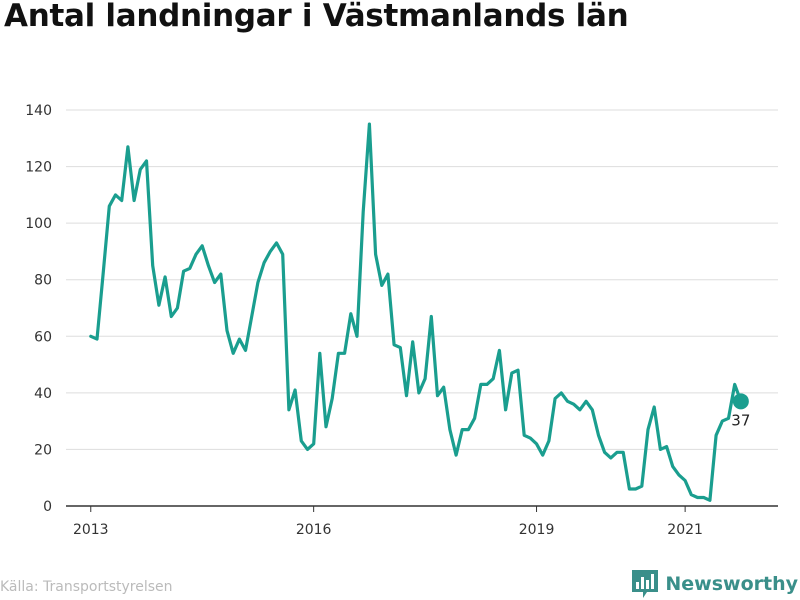 This screenshot has height=600, width=800. What do you see at coordinates (47, 507) in the screenshot?
I see `y-tick-label: 0` at bounding box center [47, 507].